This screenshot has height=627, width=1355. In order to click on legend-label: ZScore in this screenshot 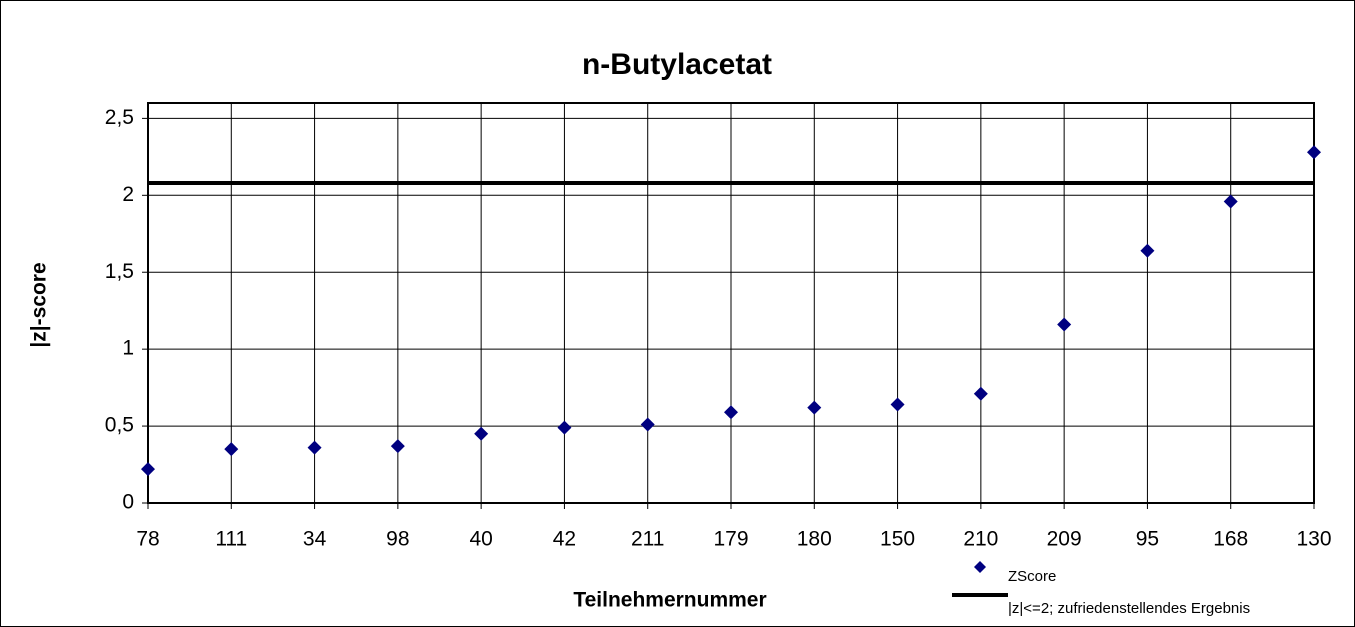, I will do `click(1032, 576)`.